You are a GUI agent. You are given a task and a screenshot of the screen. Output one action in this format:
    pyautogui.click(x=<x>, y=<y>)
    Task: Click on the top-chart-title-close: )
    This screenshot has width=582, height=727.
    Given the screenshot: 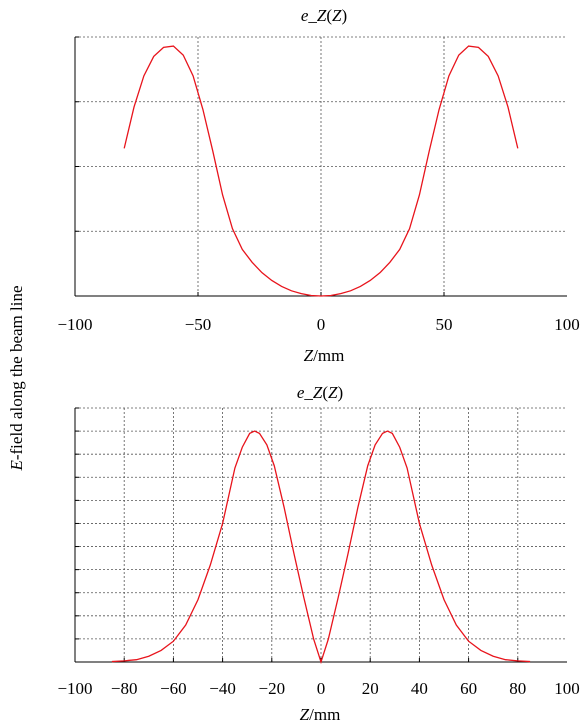 What is the action you would take?
    pyautogui.click(x=344, y=15)
    